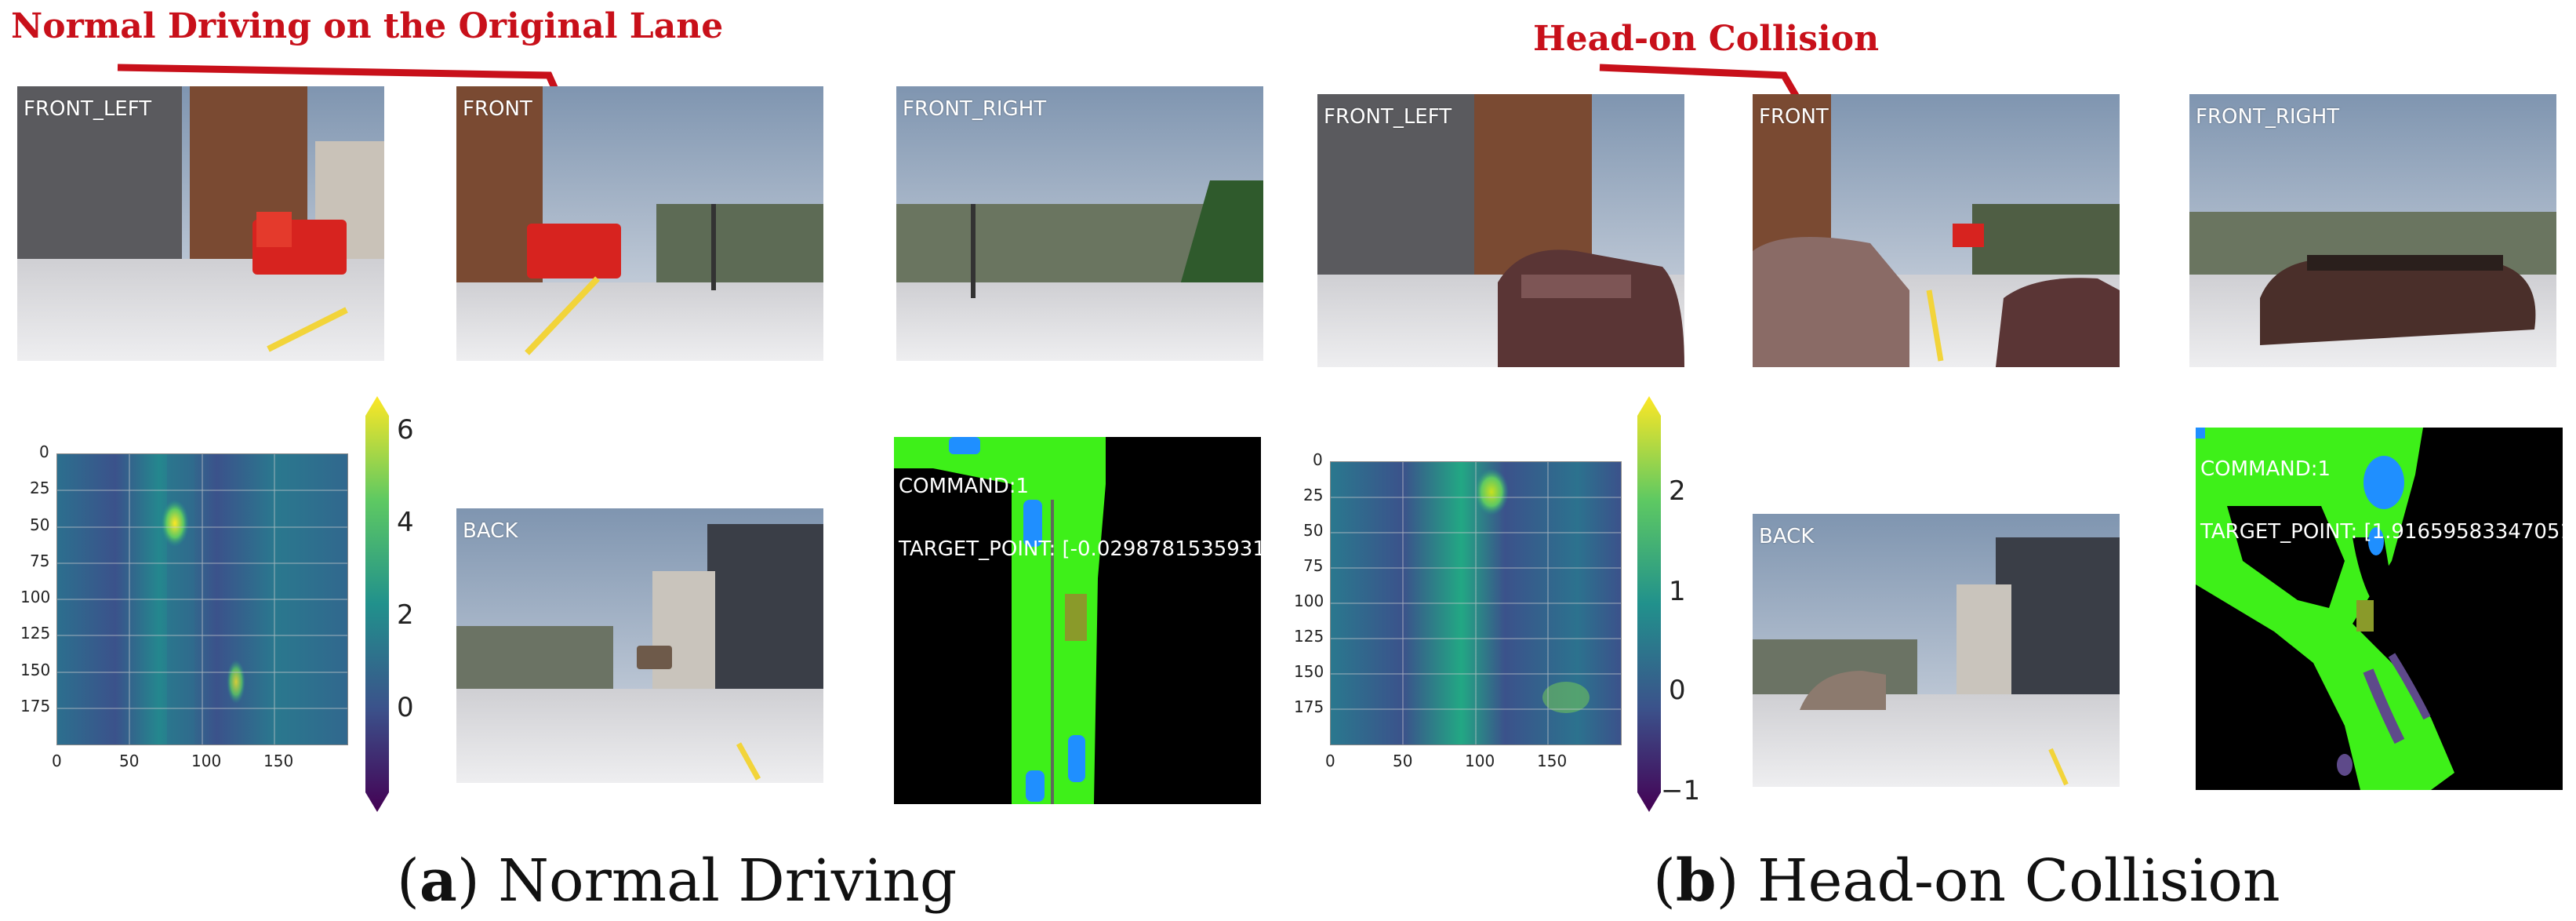 The image size is (2576, 921). What do you see at coordinates (1313, 565) in the screenshot?
I see `panel-b-y-tick: 75` at bounding box center [1313, 565].